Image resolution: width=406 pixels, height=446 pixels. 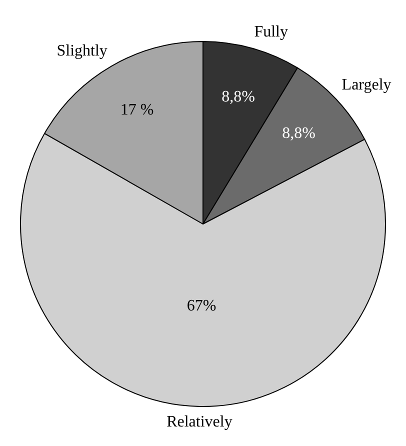 I want to click on slice-label: Fully, so click(x=271, y=32).